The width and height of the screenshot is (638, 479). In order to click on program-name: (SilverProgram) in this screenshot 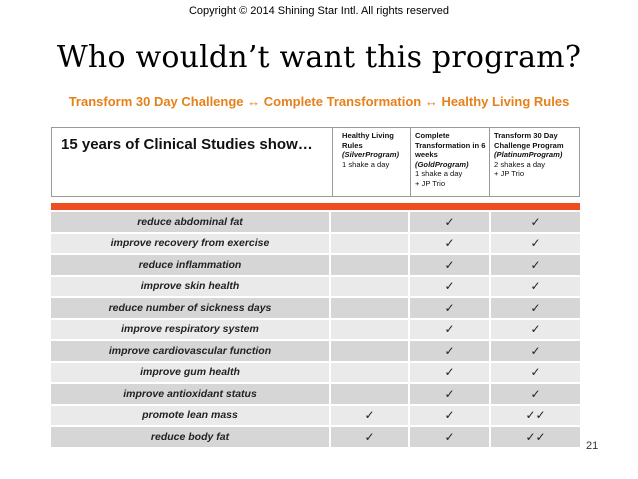, I will do `click(370, 155)`.